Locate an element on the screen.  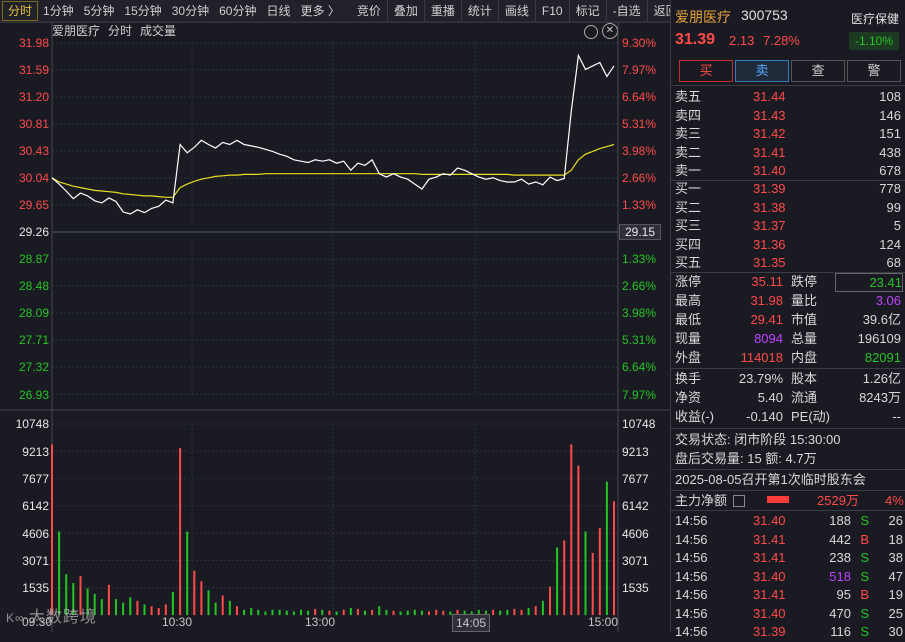
query-button: 查 is located at coordinates (818, 71).